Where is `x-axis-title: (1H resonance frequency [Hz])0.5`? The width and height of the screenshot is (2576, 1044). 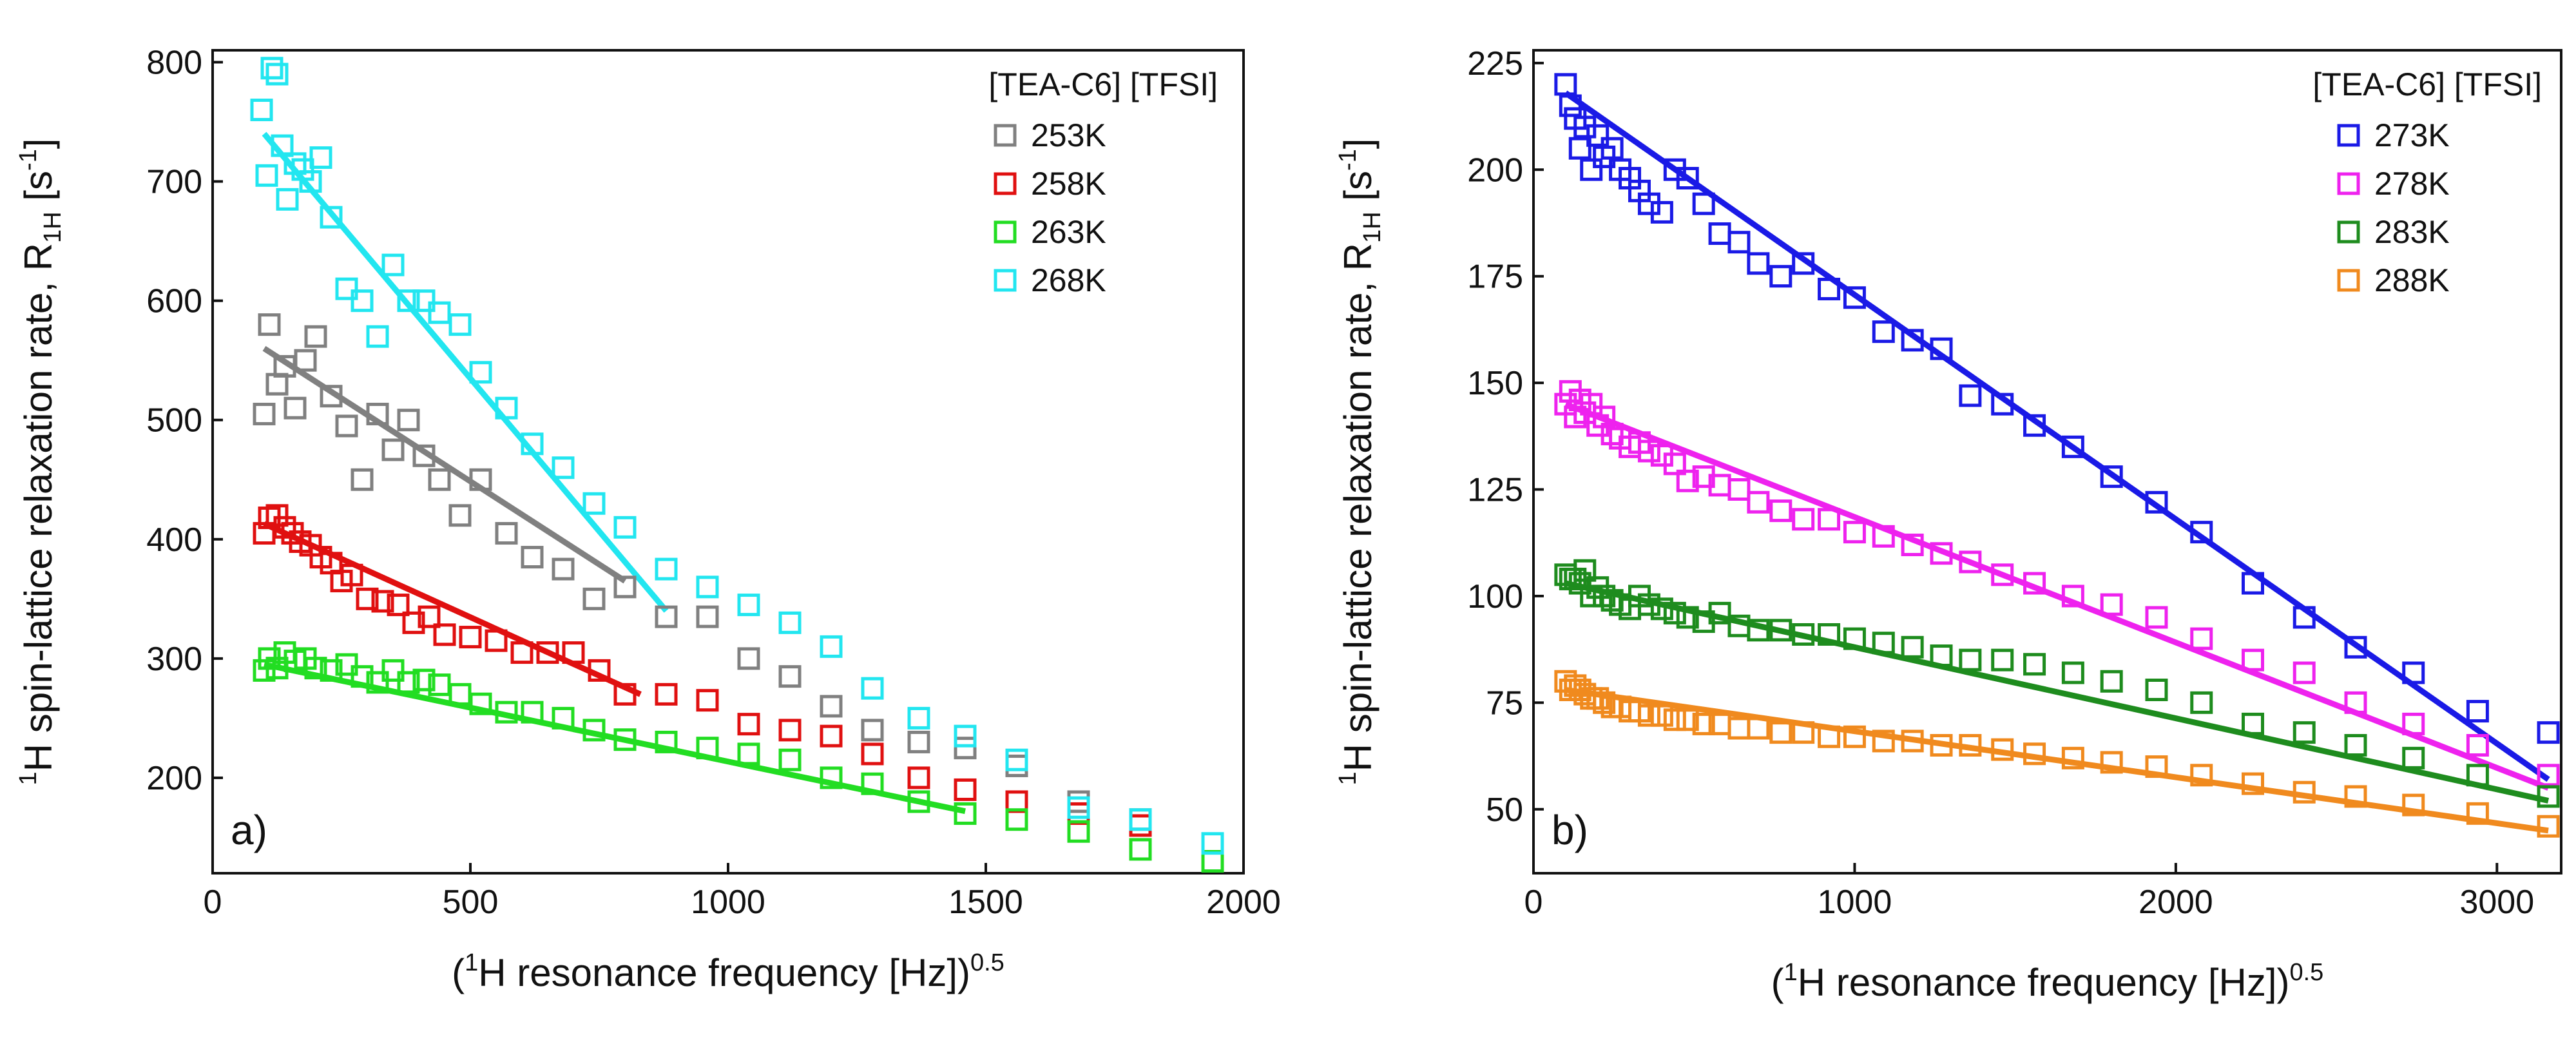
x-axis-title: (1H resonance frequency [Hz])0.5 is located at coordinates (2047, 981).